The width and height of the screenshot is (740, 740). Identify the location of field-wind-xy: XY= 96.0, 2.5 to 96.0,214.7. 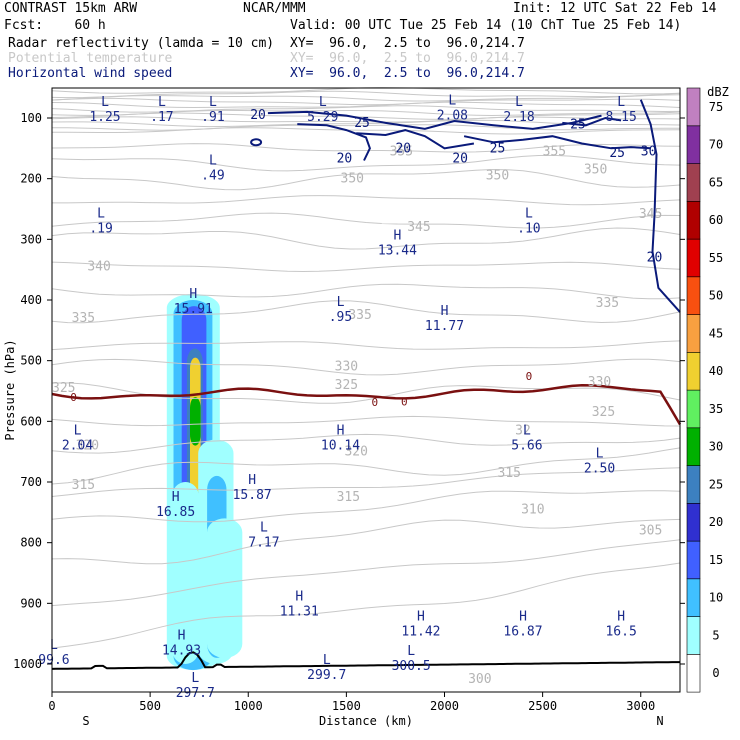
(407, 73).